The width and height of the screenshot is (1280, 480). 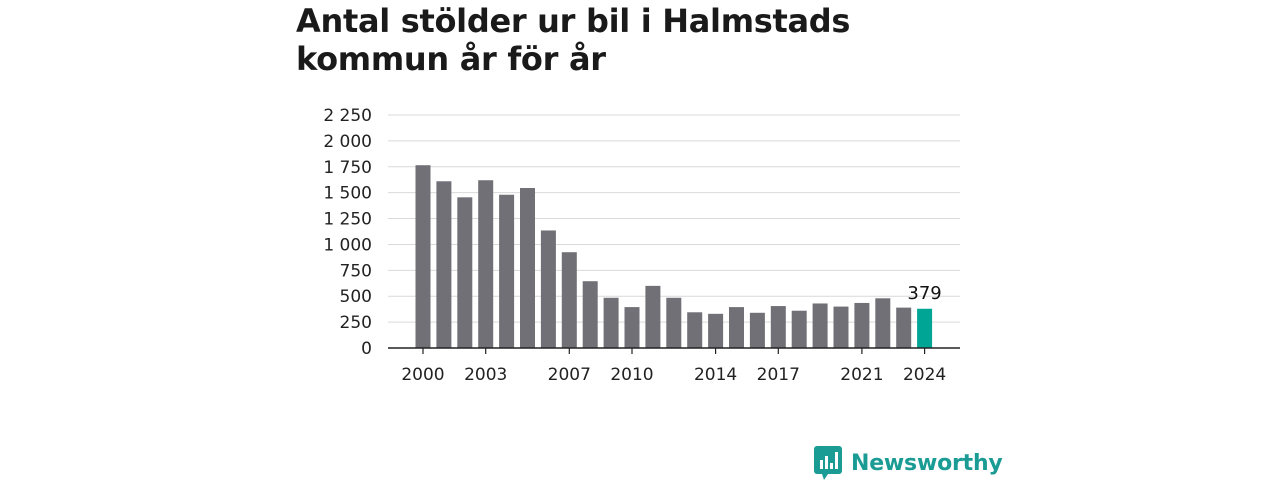 I want to click on y-tick-label: 250, so click(x=356, y=323).